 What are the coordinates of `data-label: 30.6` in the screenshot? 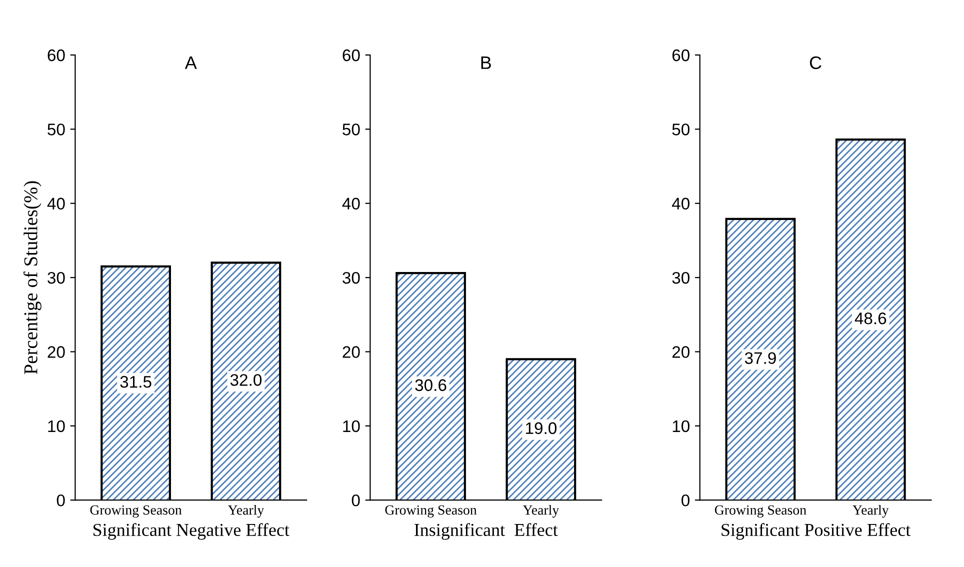 It's located at (430, 385).